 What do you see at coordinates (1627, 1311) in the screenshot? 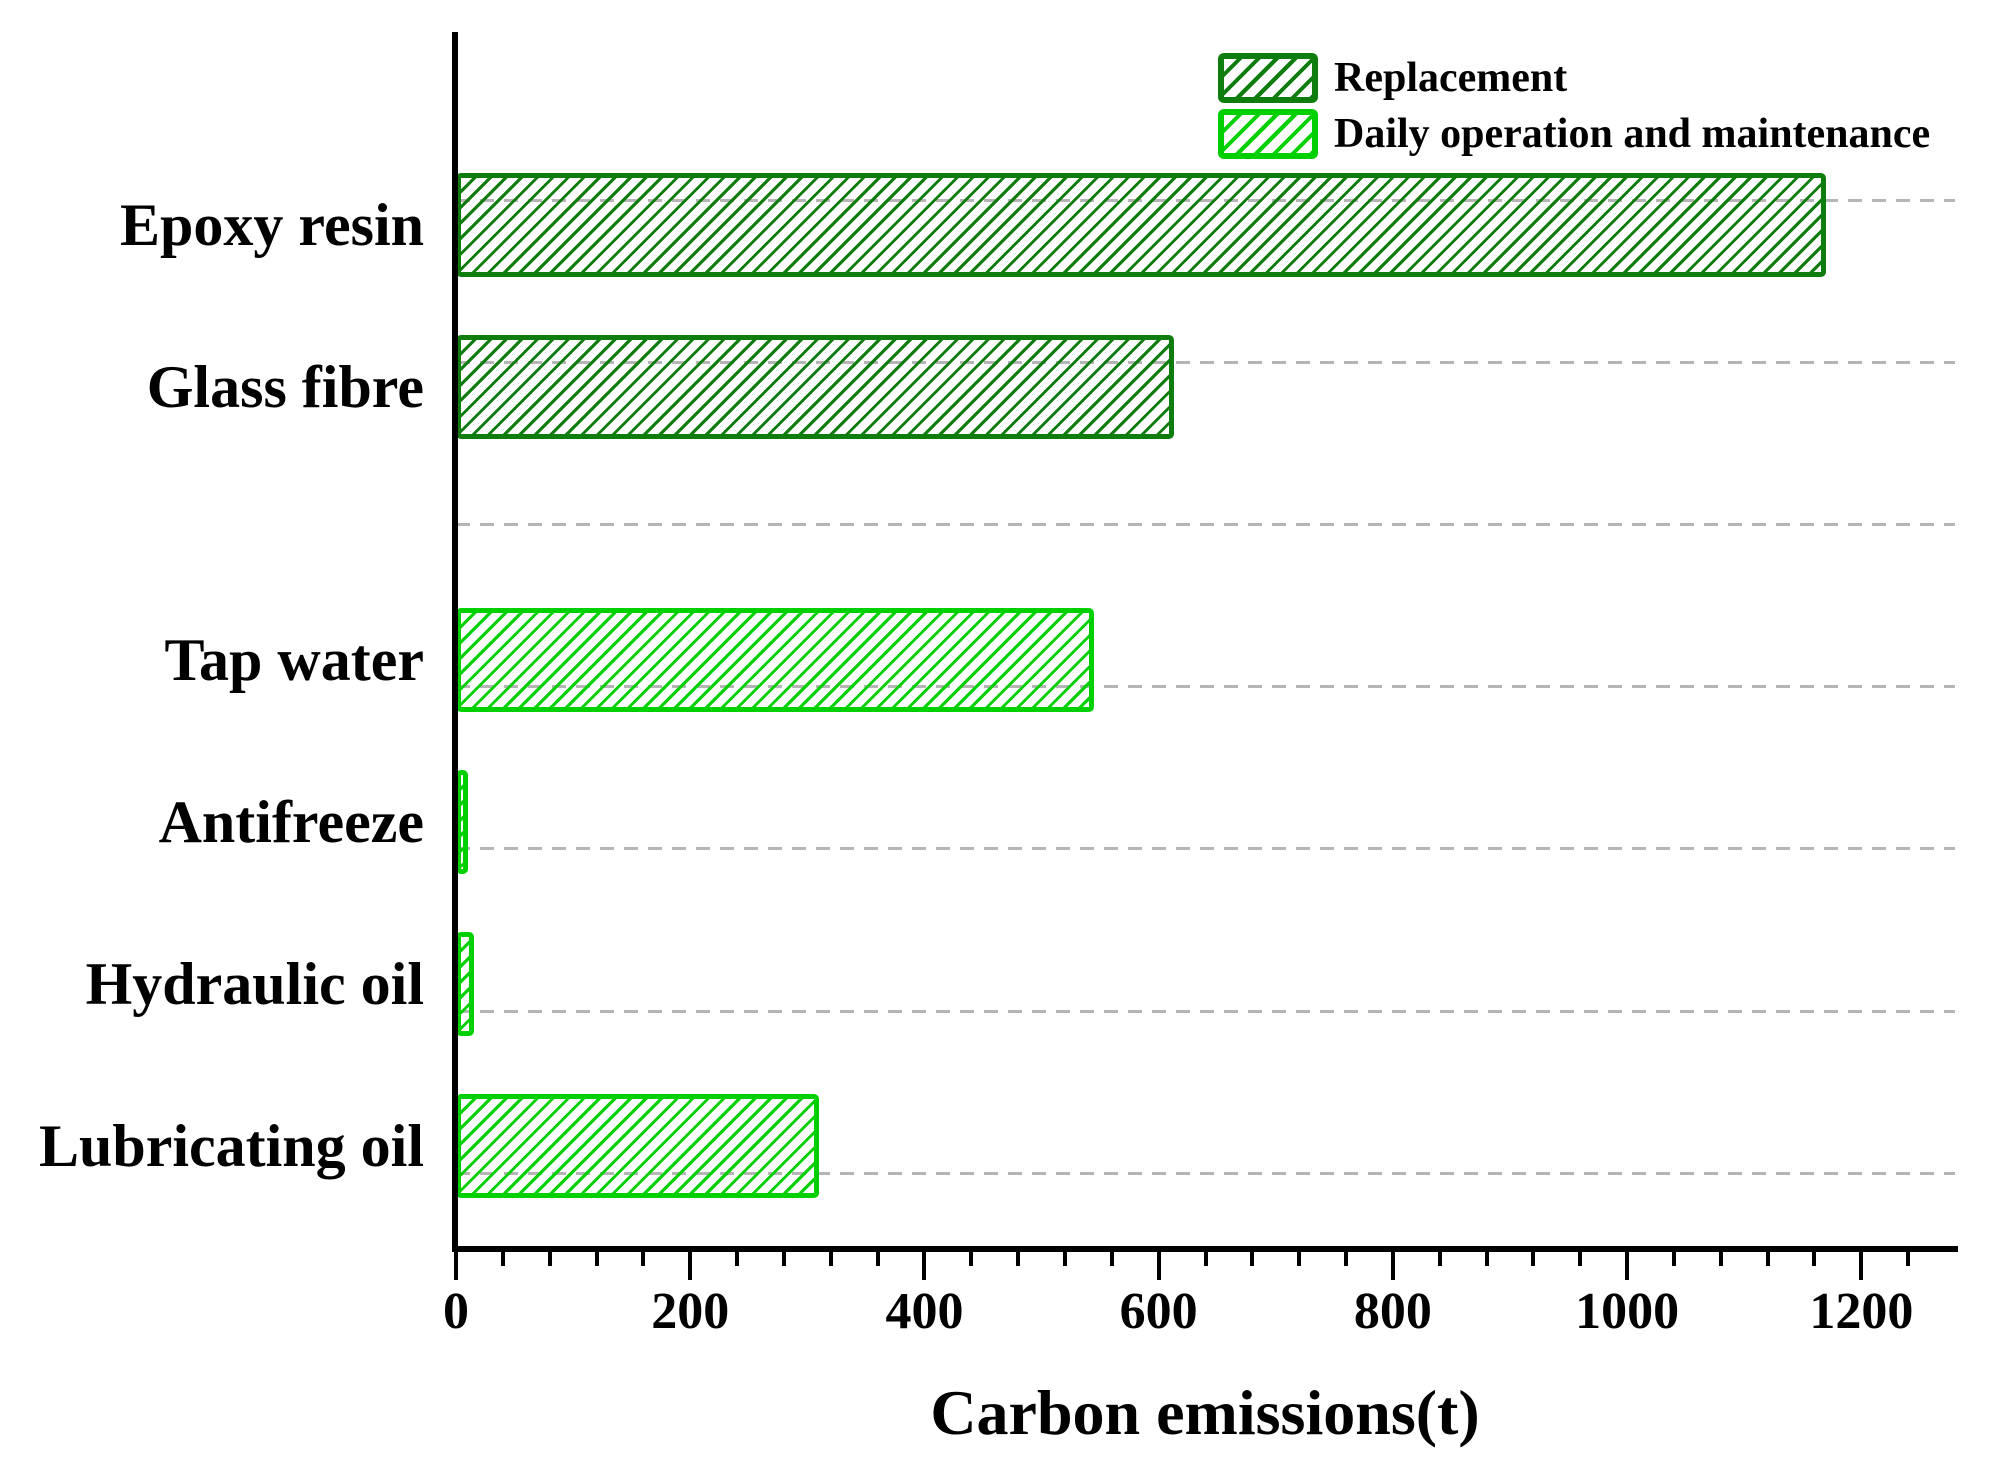
I see `x-tick-label-1000: 1000` at bounding box center [1627, 1311].